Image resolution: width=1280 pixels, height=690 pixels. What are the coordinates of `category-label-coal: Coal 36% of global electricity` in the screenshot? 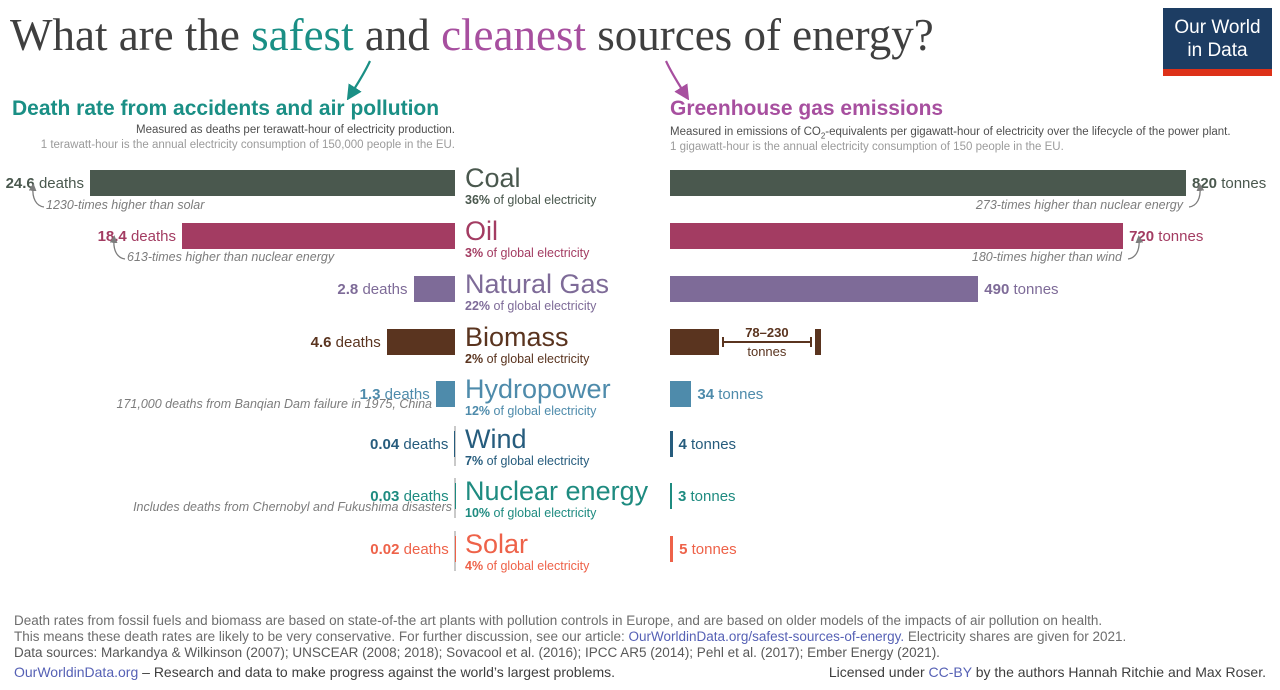 It's located at (530, 185).